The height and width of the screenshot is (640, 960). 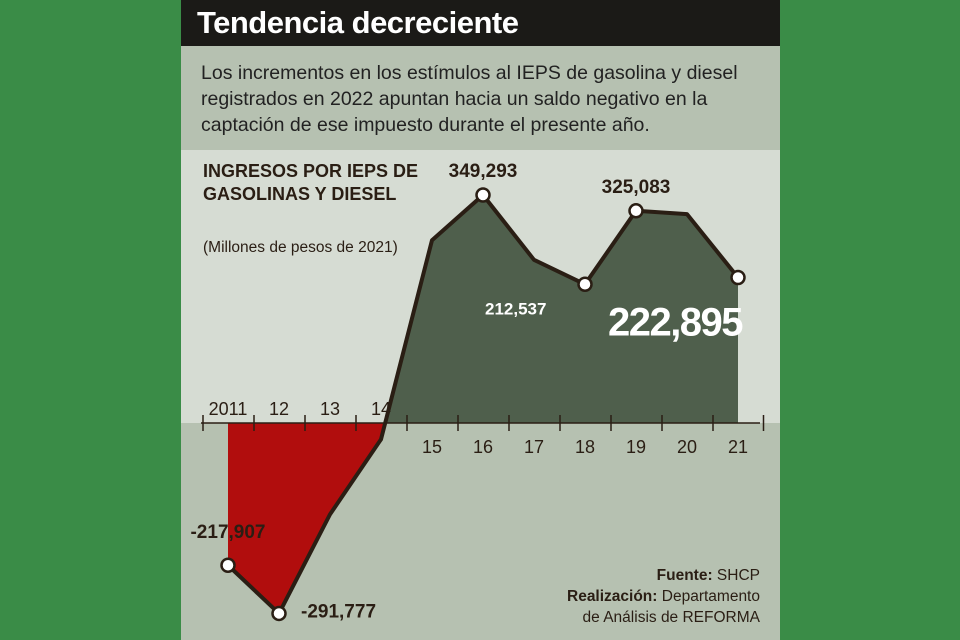 What do you see at coordinates (636, 187) in the screenshot?
I see `data-label: 325,083` at bounding box center [636, 187].